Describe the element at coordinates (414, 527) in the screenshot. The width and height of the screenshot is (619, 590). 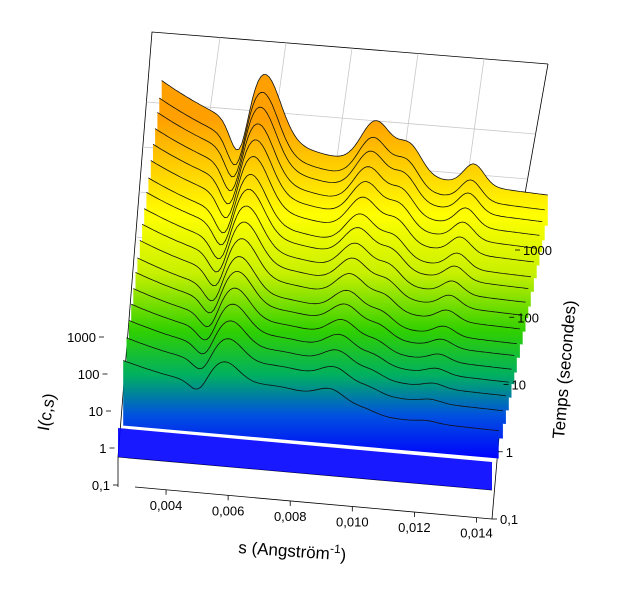
I see `x-tick-label: 0,012` at that location.